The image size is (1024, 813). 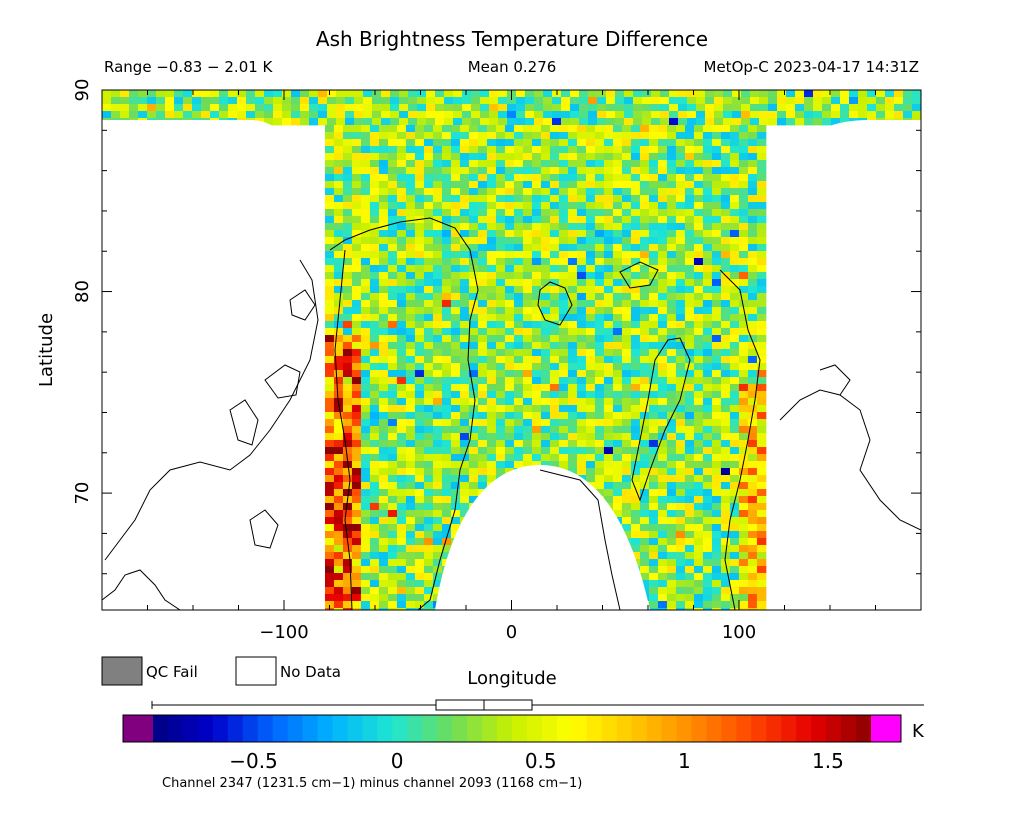 What do you see at coordinates (512, 728) in the screenshot?
I see `colorbar-frame` at bounding box center [512, 728].